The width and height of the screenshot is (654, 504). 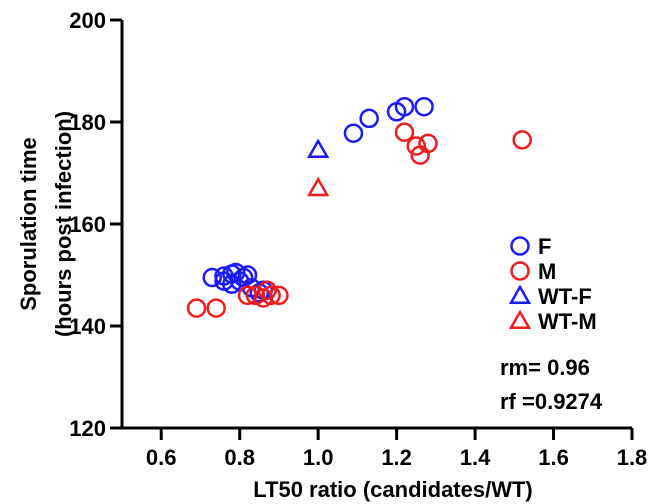 What do you see at coordinates (553, 457) in the screenshot?
I see `x-tick-label: 1.6` at bounding box center [553, 457].